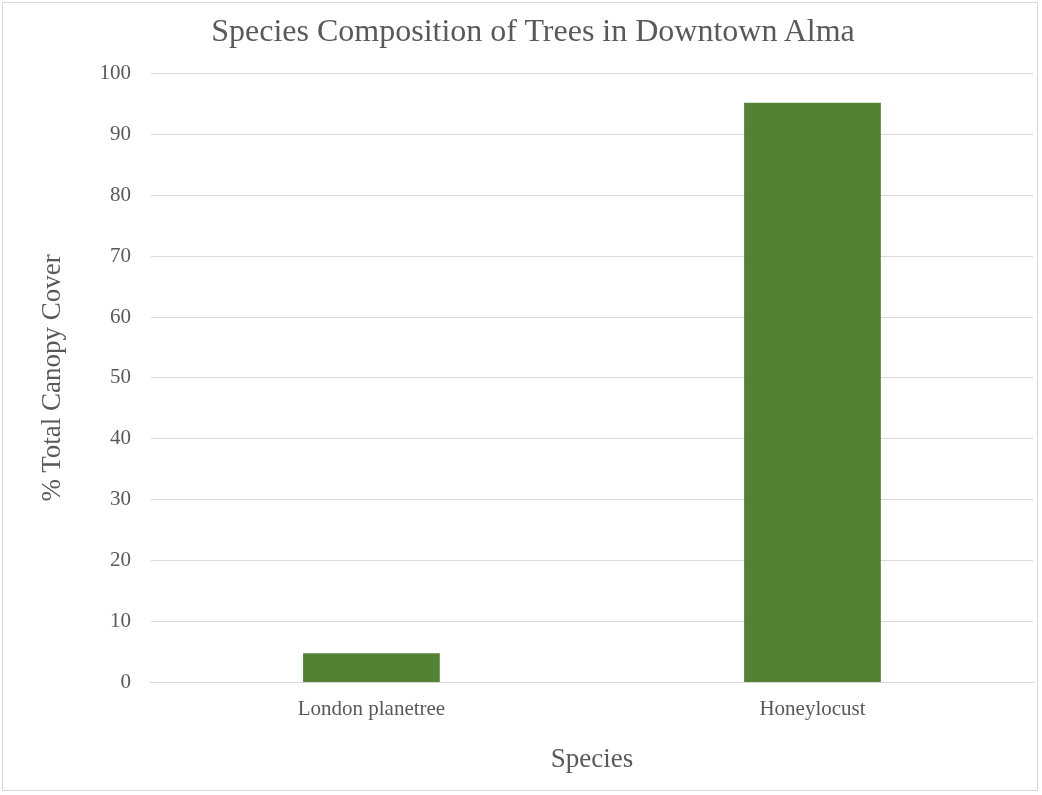 The width and height of the screenshot is (1042, 795). I want to click on y-tick-label: 50, so click(120, 376).